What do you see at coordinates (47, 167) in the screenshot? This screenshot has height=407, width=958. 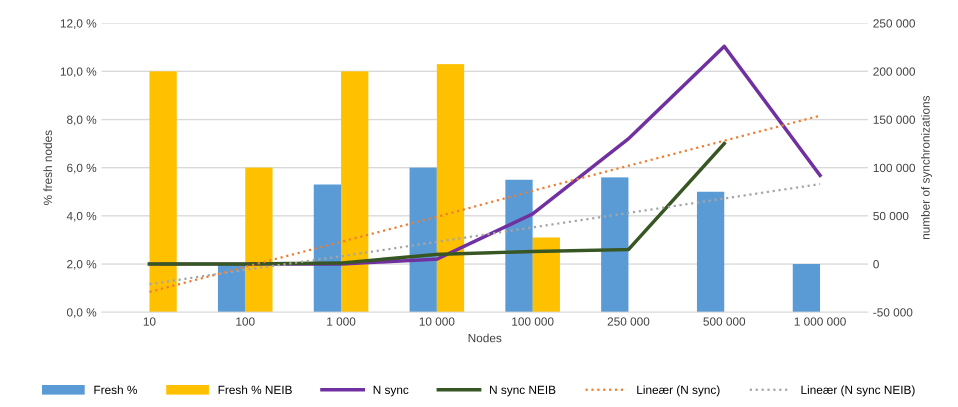 I see `y-axis-title: % fresh nodes` at bounding box center [47, 167].